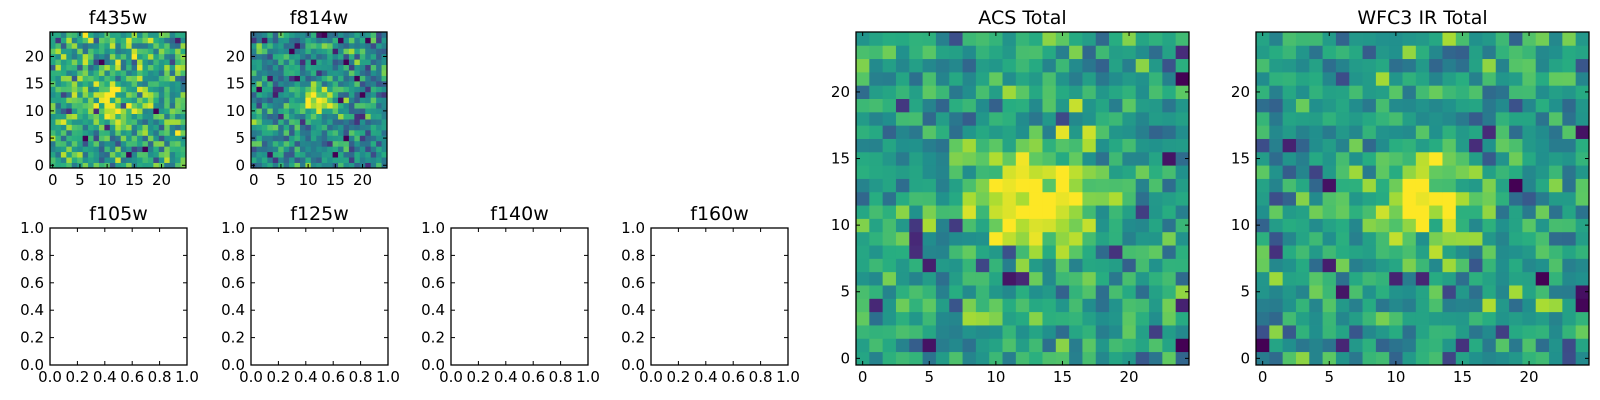 Image resolution: width=1600 pixels, height=400 pixels. I want to click on x-tick-label: 15, so click(1062, 377).